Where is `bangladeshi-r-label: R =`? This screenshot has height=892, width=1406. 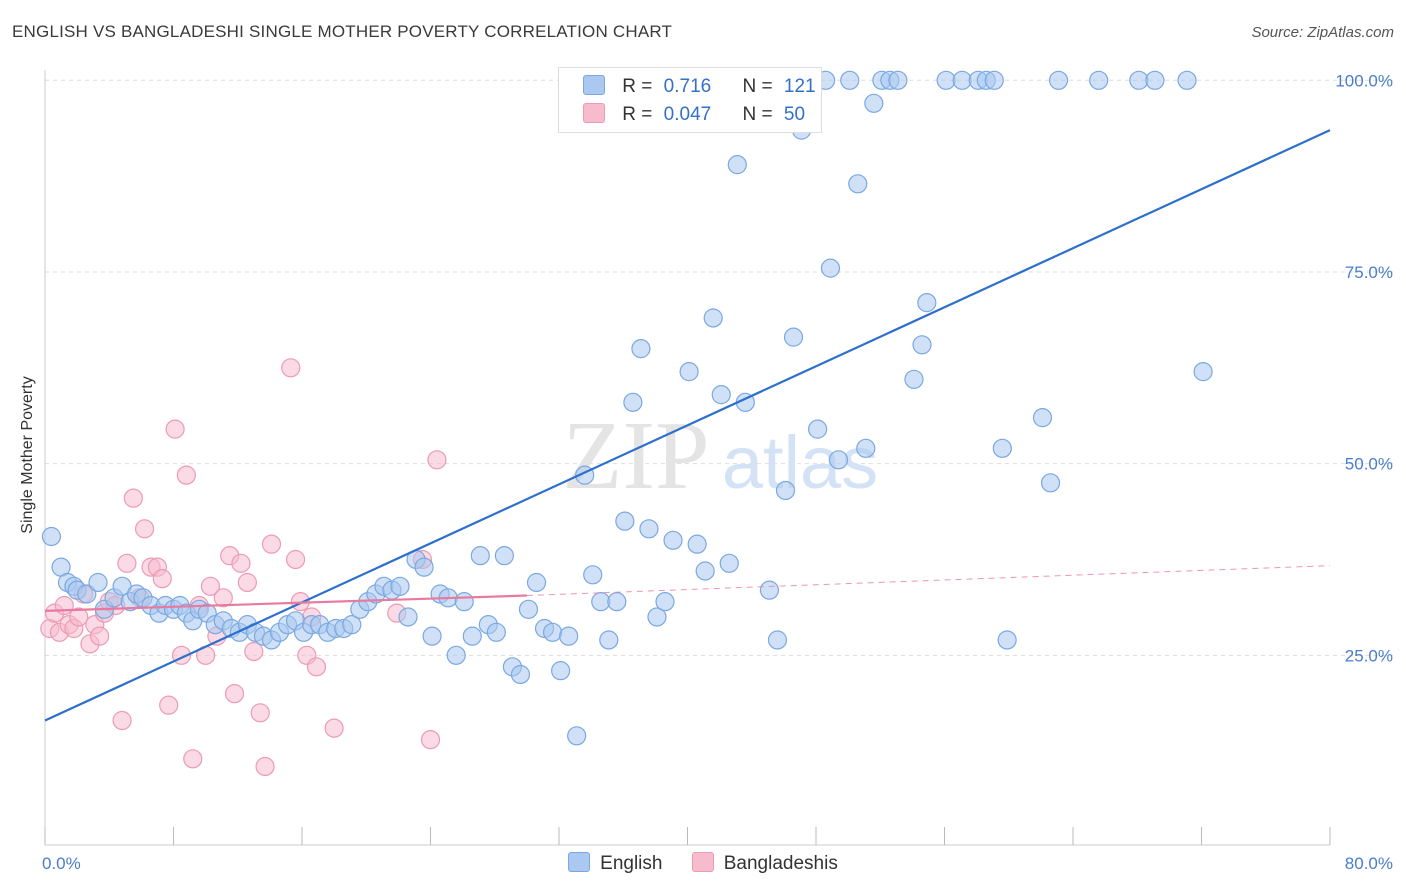
bangladeshi-r-label: R = is located at coordinates (637, 114).